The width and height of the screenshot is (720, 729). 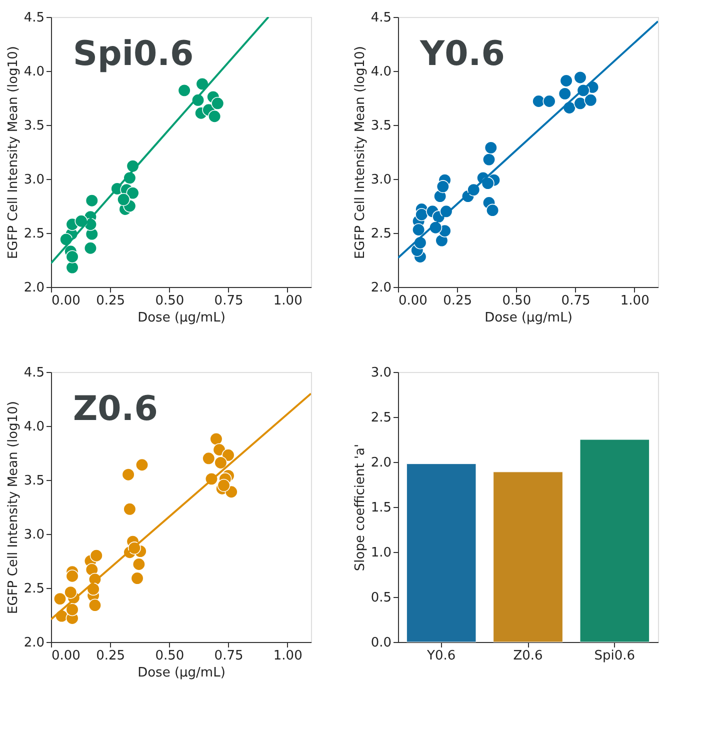 What do you see at coordinates (528, 656) in the screenshot?
I see `x-tick-label: Z0.6` at bounding box center [528, 656].